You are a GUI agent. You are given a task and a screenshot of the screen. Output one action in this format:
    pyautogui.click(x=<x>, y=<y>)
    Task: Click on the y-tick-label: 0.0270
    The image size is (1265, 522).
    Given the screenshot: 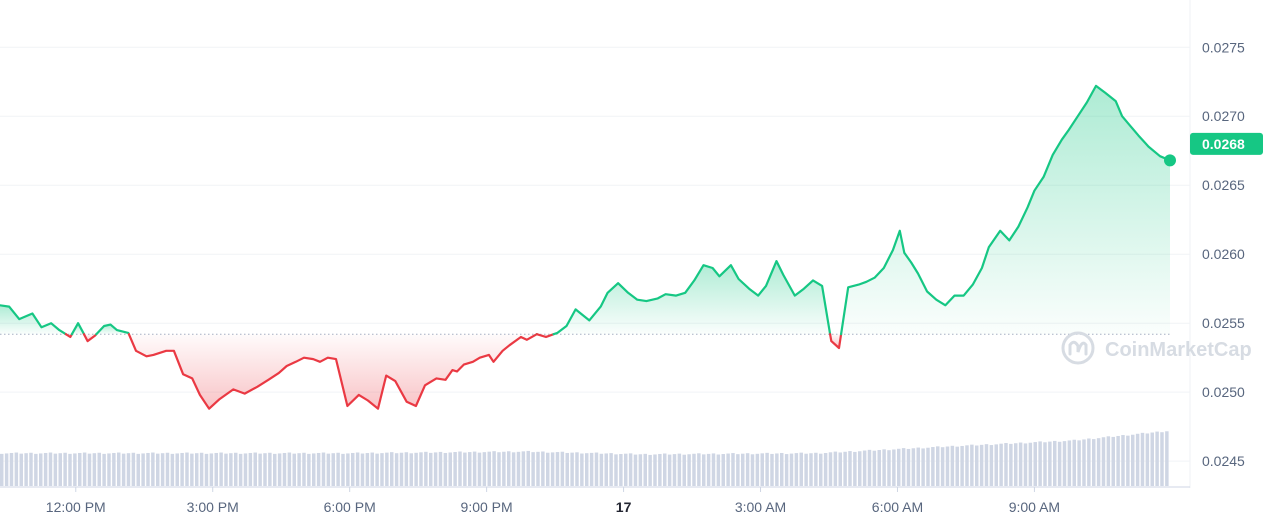 What is the action you would take?
    pyautogui.click(x=1223, y=116)
    